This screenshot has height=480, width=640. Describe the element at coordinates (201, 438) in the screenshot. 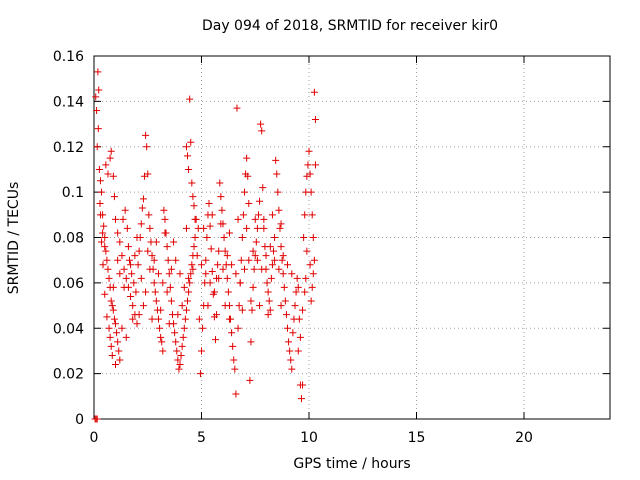

I see `x-tick-label: 5` at that location.